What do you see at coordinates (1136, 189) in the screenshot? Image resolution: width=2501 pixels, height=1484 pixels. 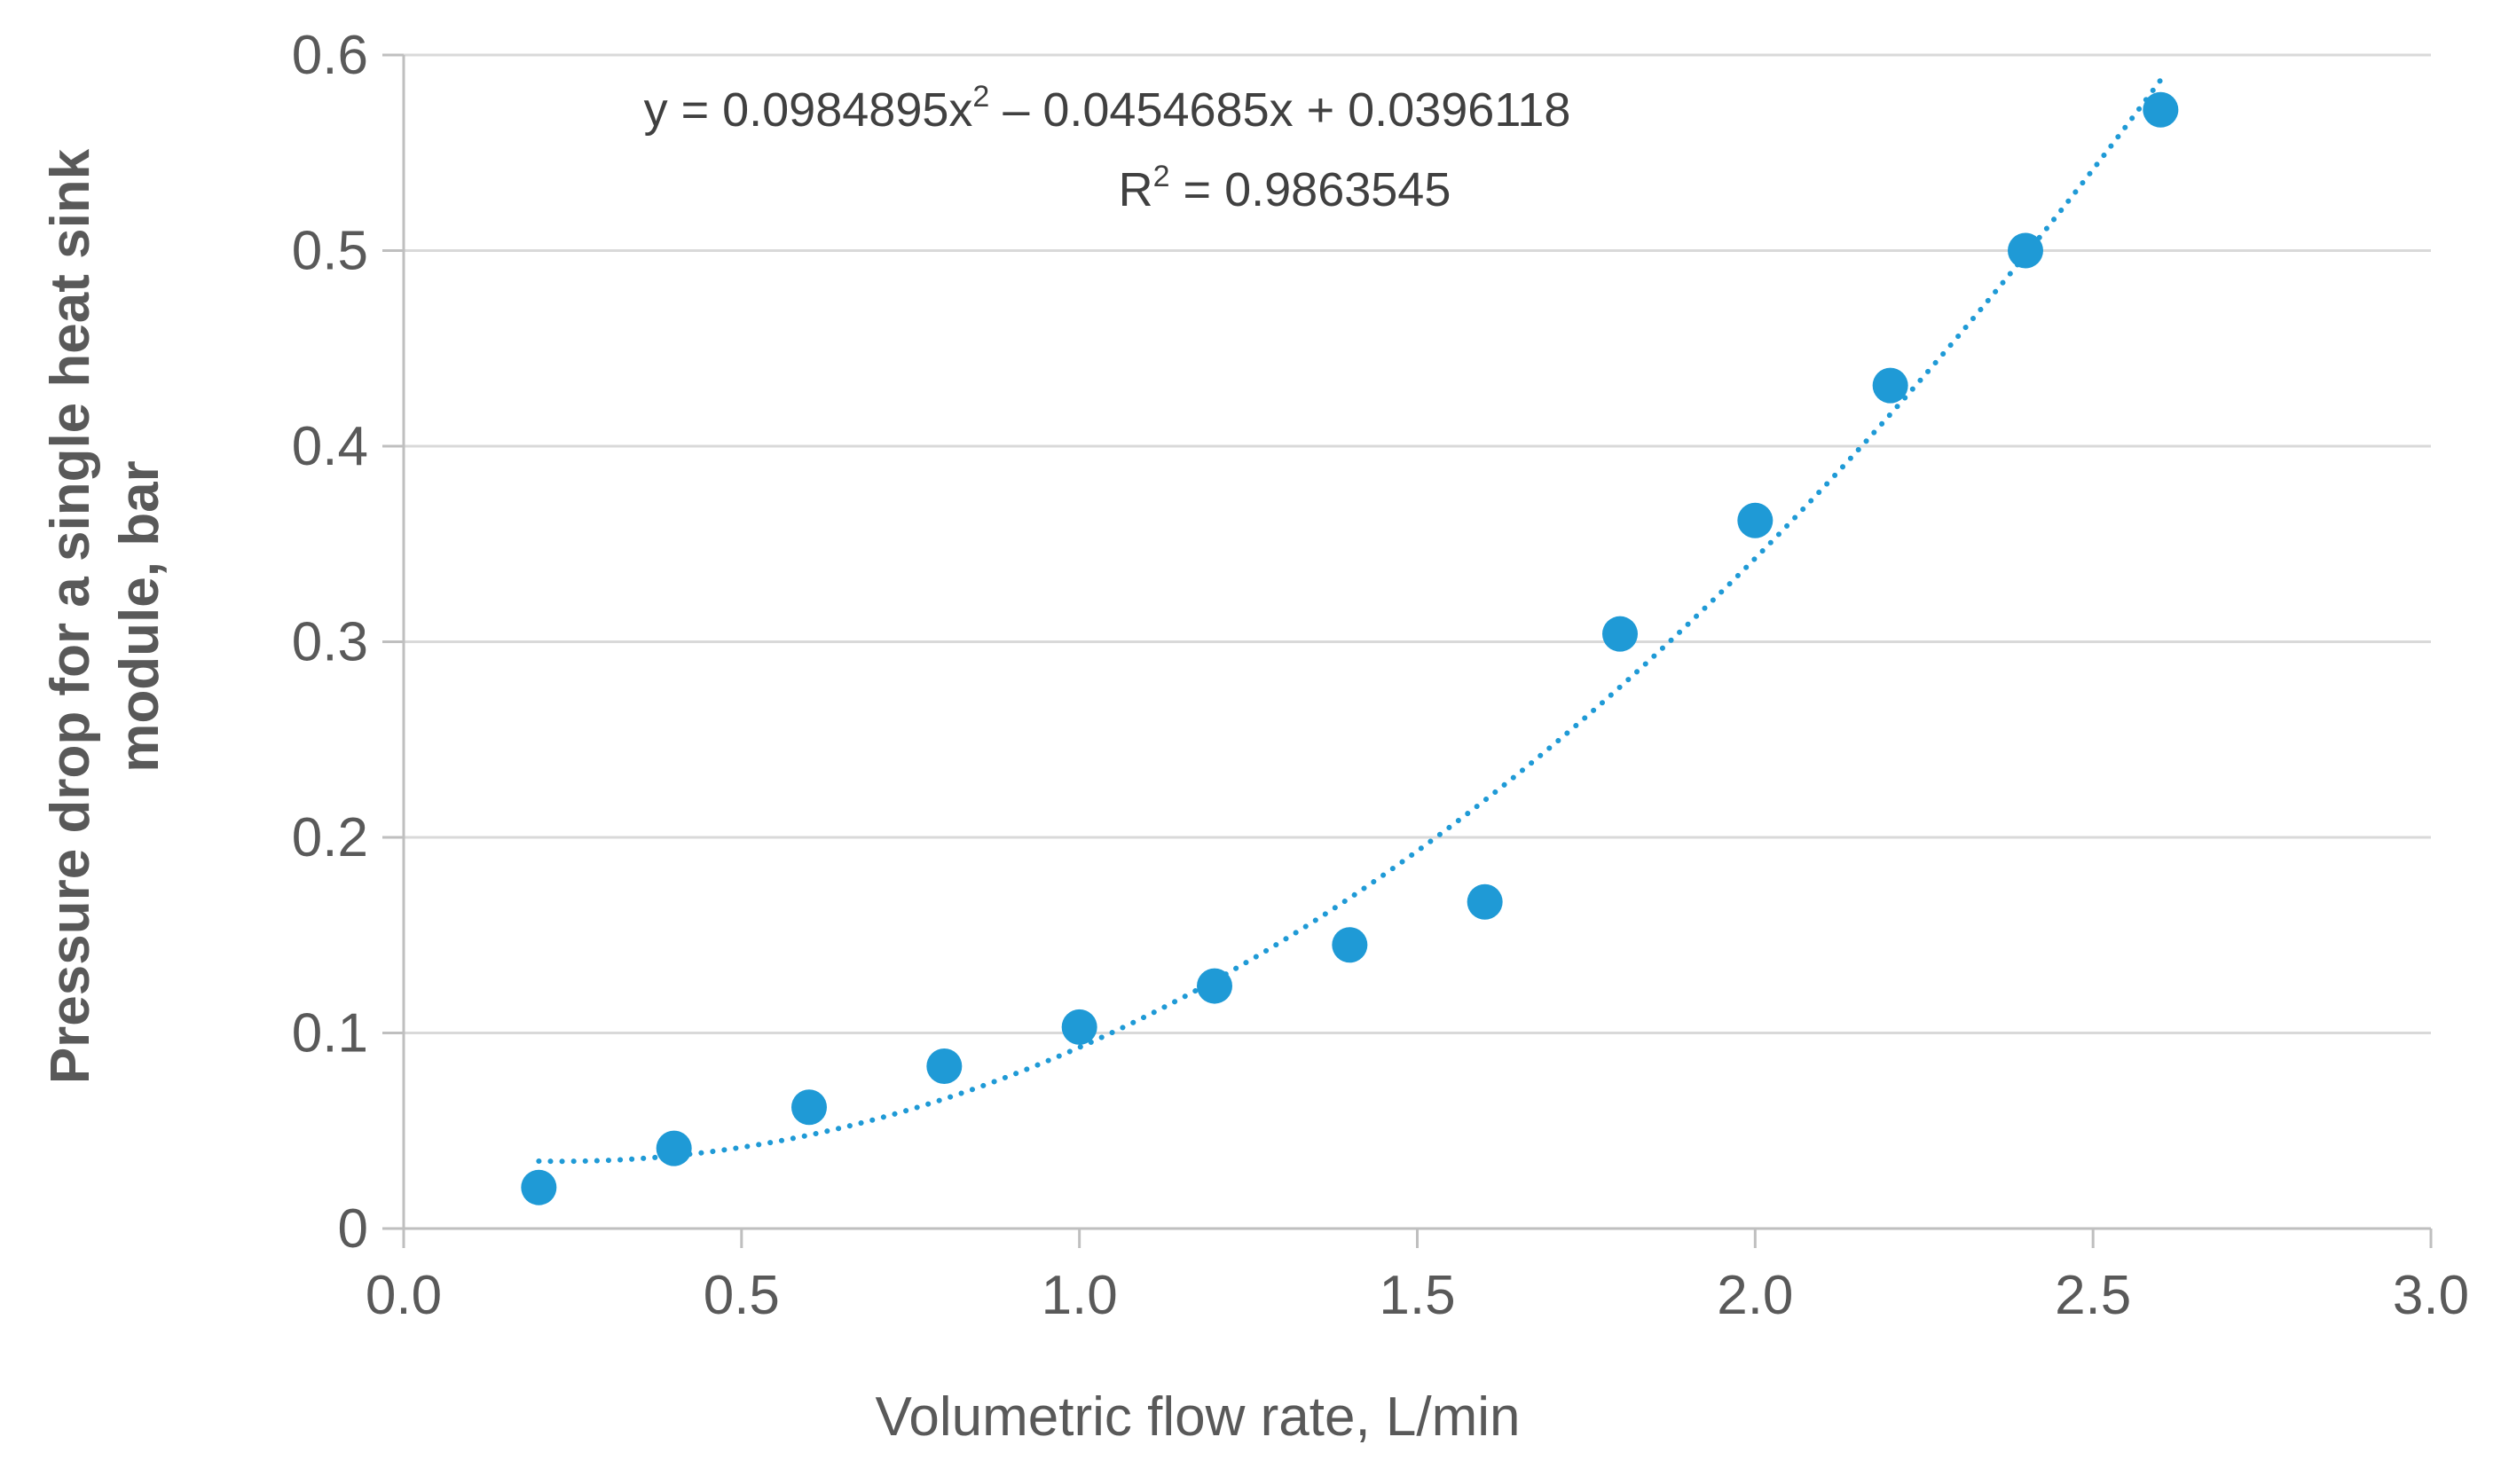 I see `r2-prefix: R` at bounding box center [1136, 189].